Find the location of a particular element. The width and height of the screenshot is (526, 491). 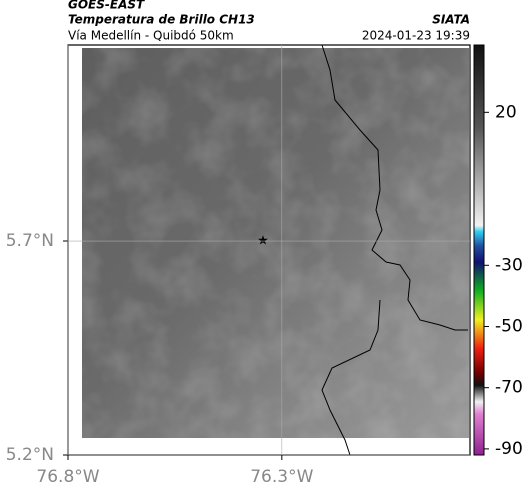

source: GOES-EAST is located at coordinates (106, 6).